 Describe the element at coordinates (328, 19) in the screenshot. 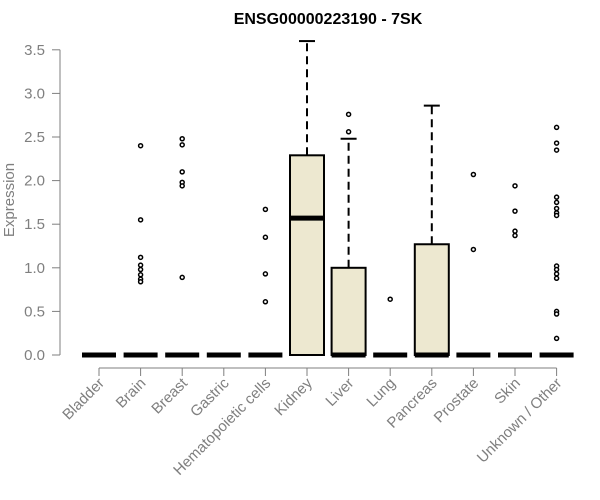

I see `chart-title: ENSG00000223190 - 7SK` at that location.